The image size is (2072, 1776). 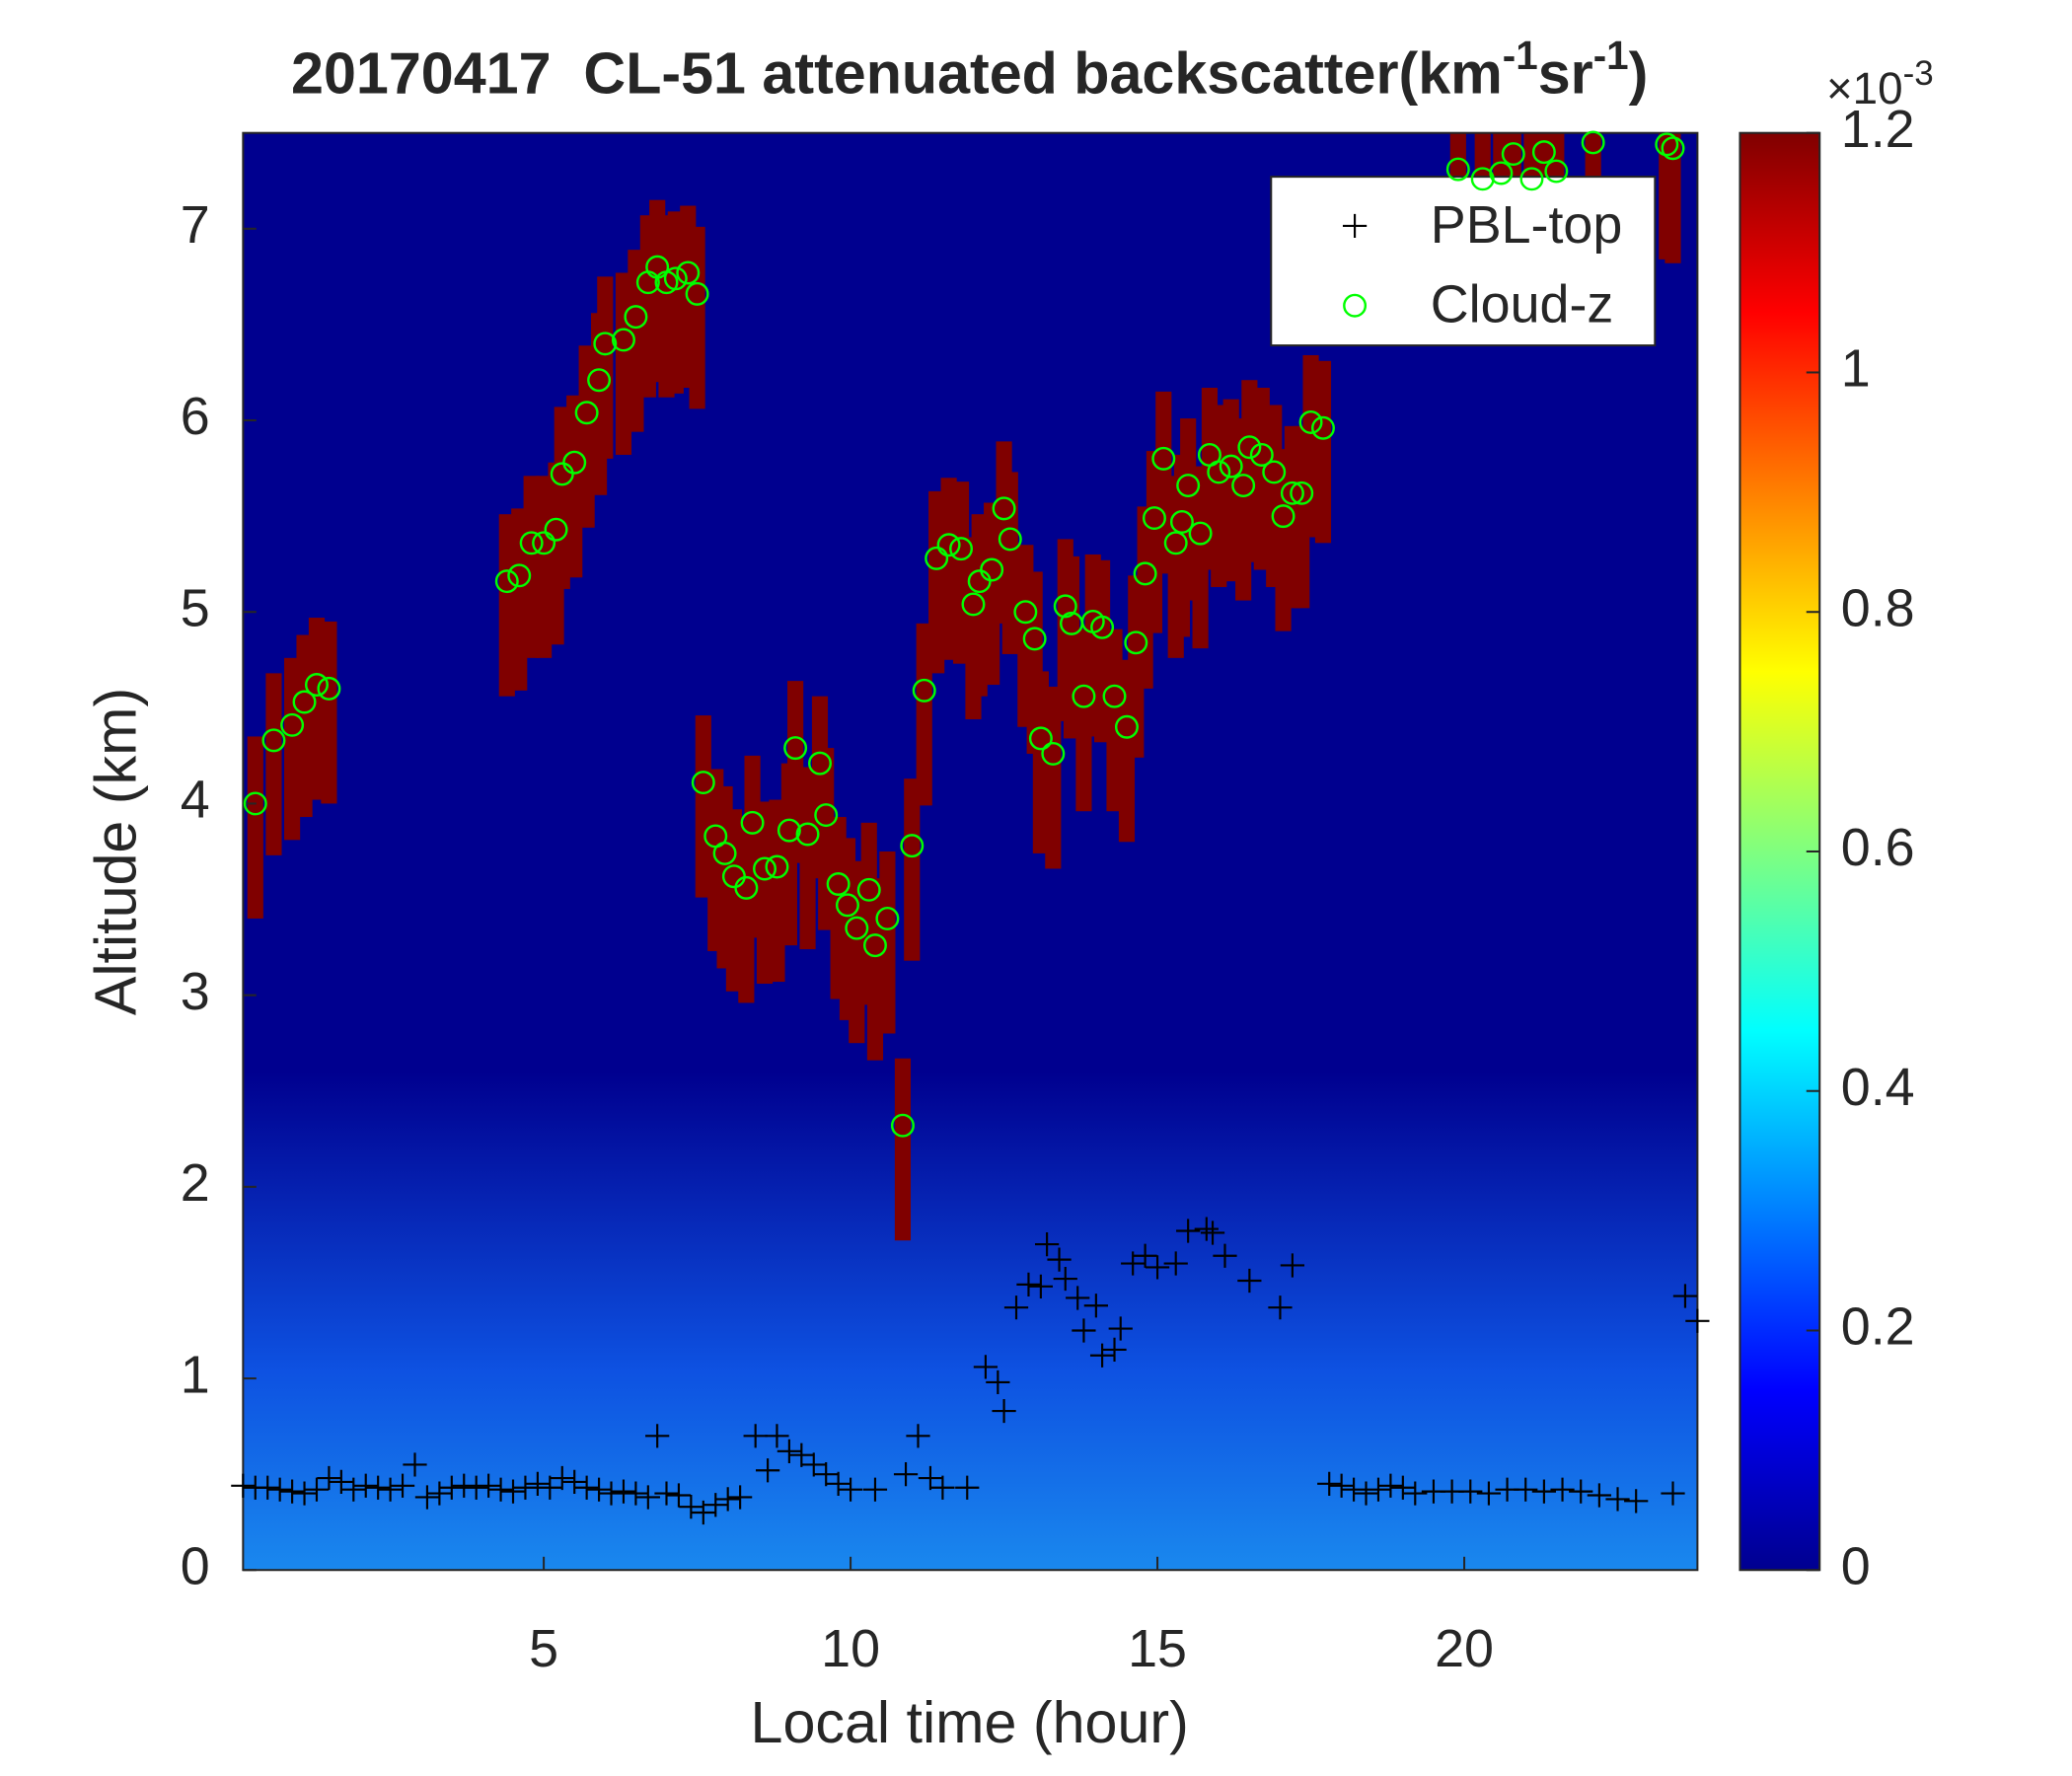 What do you see at coordinates (1878, 607) in the screenshot?
I see `colorbar-tick-label: 0.8` at bounding box center [1878, 607].